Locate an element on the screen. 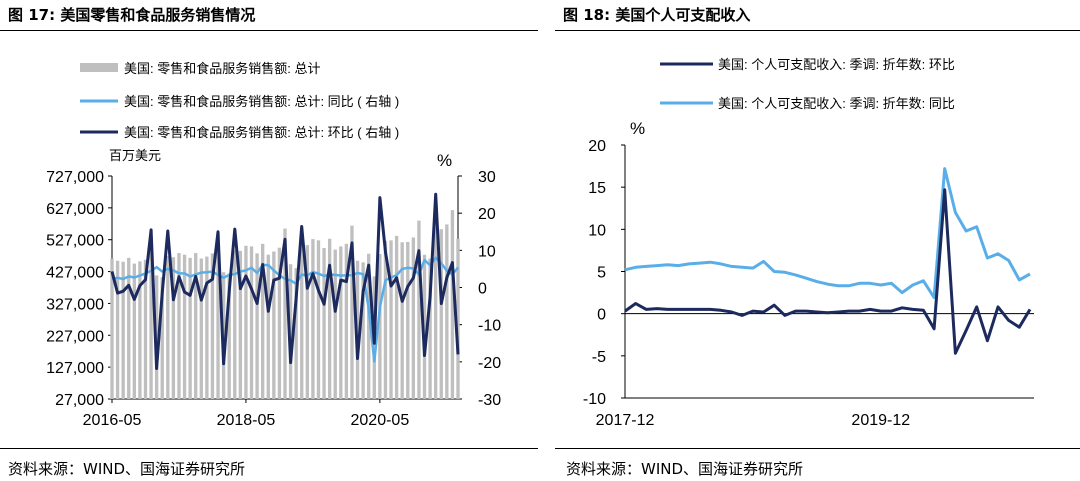 The width and height of the screenshot is (1080, 481). x-tick-label: 2019-12 is located at coordinates (880, 420).